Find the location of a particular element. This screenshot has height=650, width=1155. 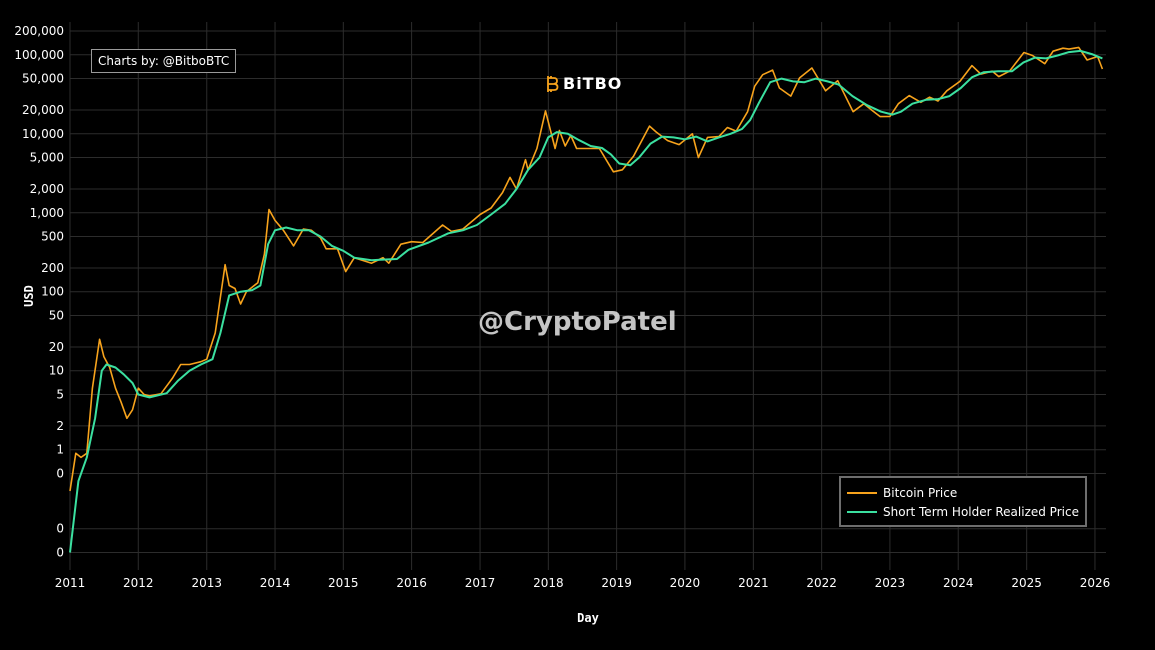

x-tick-label: 2017 is located at coordinates (480, 583).